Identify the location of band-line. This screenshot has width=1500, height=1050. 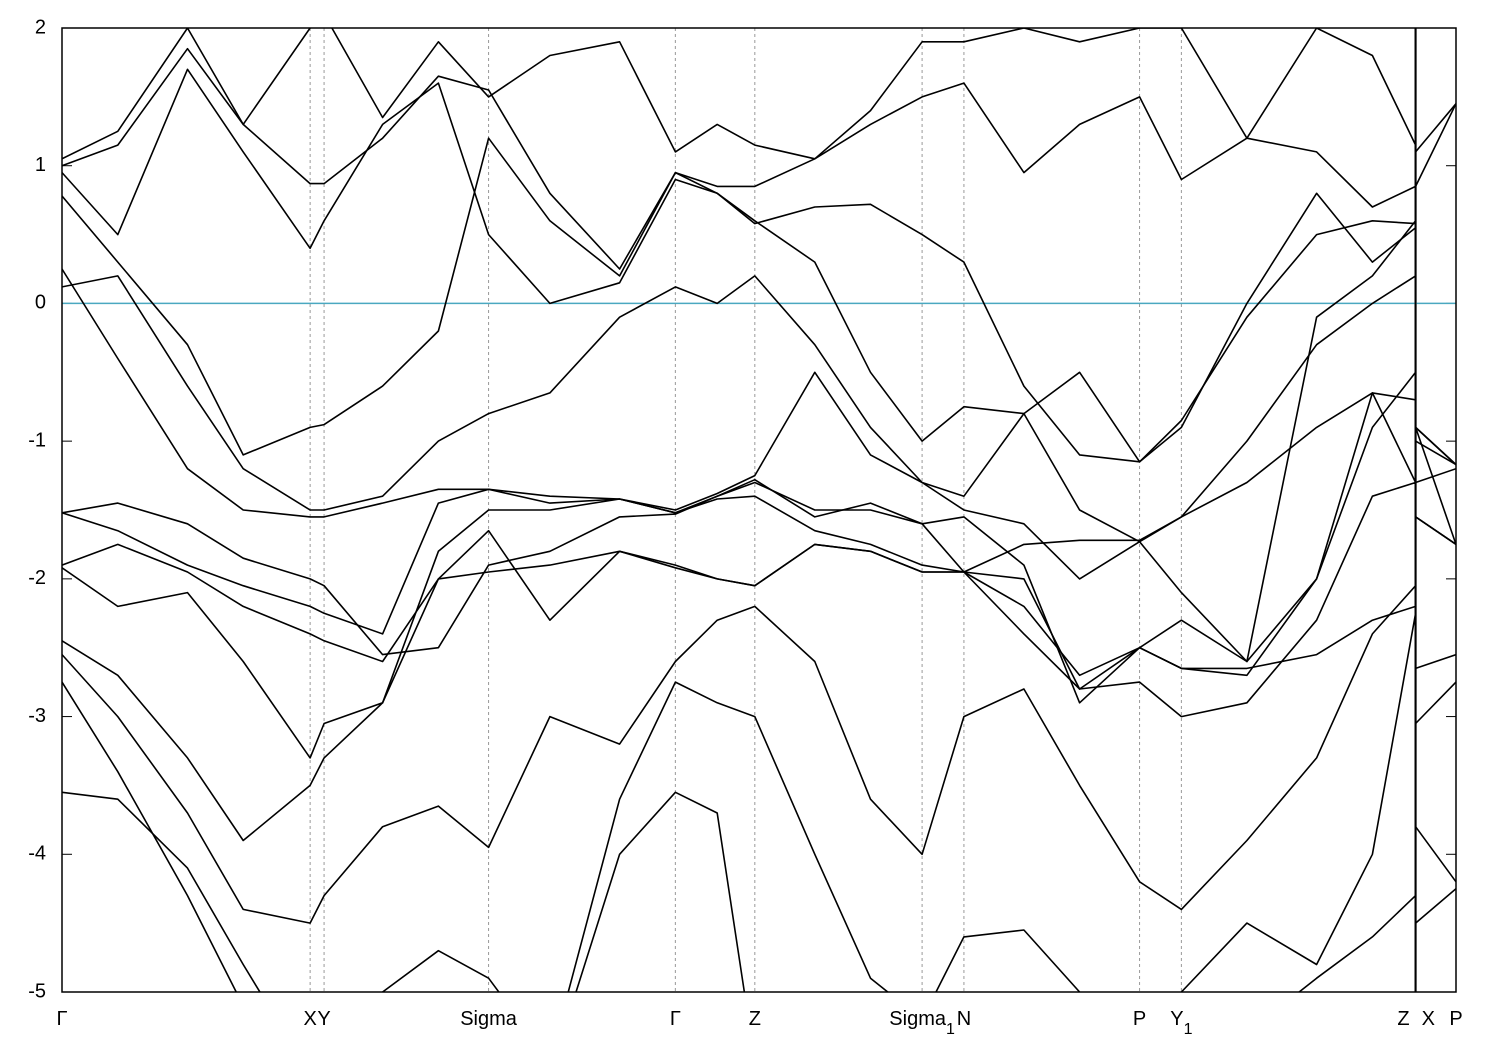
(759, 94).